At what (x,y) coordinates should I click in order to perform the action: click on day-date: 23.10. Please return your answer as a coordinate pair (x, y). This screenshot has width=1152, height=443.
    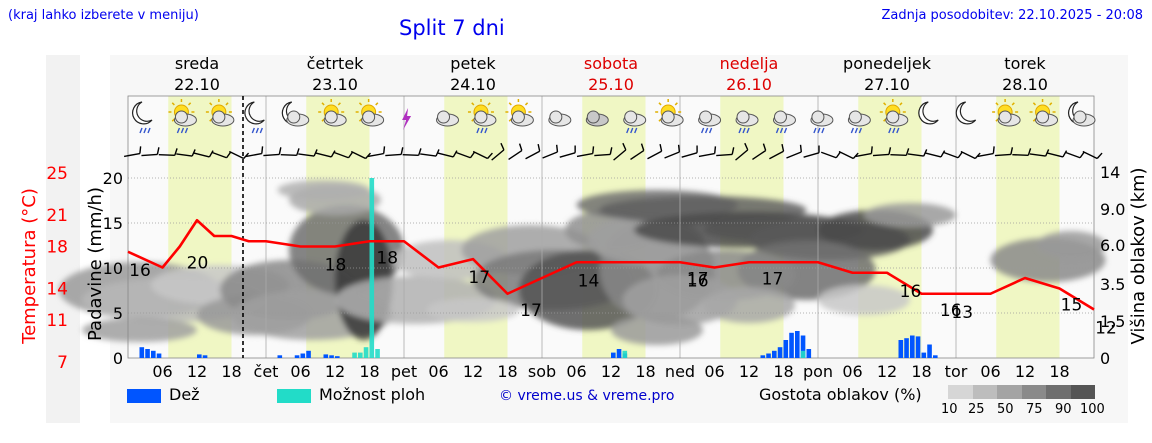
    Looking at the image, I should click on (335, 84).